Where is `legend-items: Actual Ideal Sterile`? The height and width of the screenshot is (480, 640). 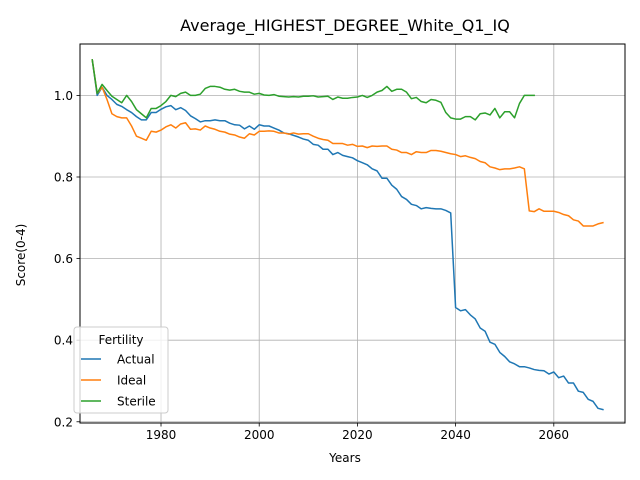 legend-items: Actual Ideal Sterile is located at coordinates (118, 381).